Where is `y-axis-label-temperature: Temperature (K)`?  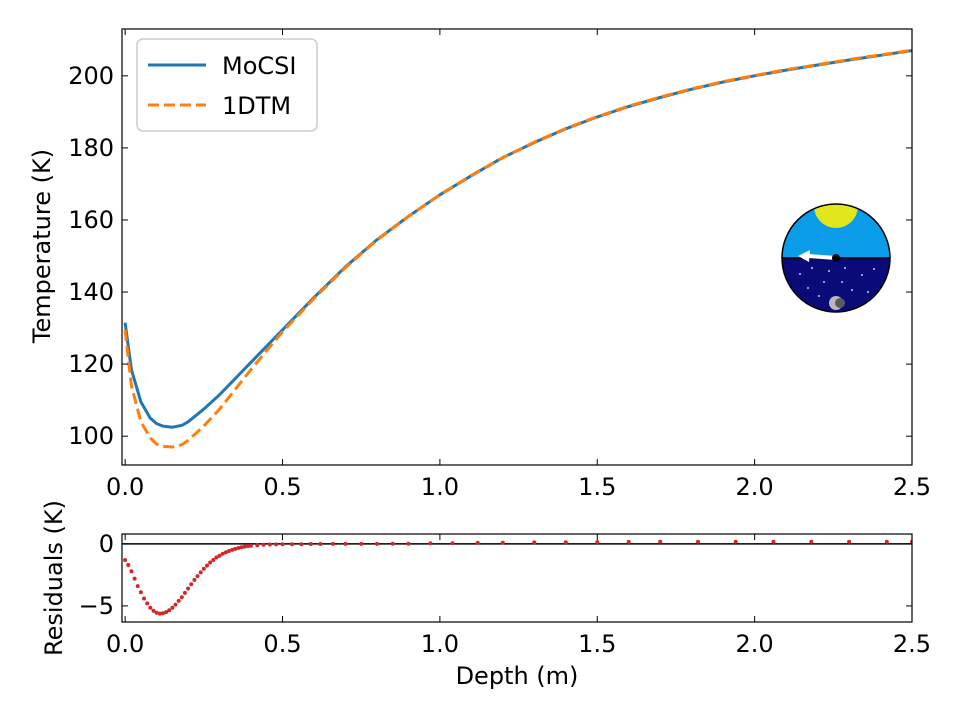 y-axis-label-temperature: Temperature (K) is located at coordinates (42, 246).